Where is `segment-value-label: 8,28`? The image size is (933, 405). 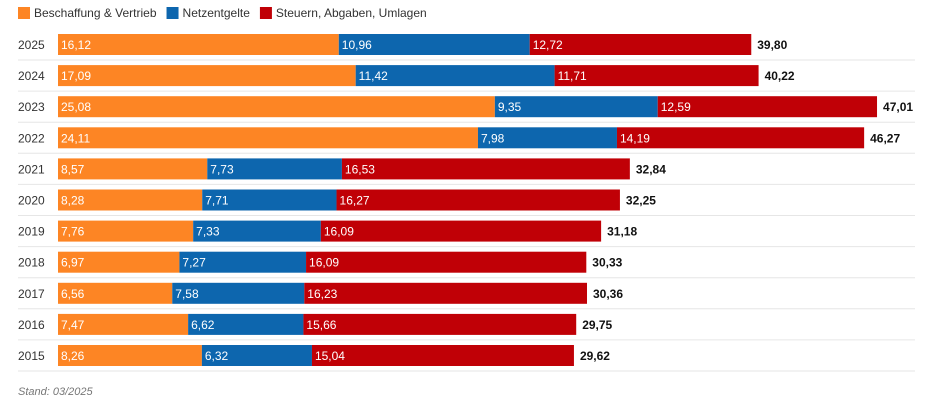
segment-value-label: 8,28 is located at coordinates (73, 201).